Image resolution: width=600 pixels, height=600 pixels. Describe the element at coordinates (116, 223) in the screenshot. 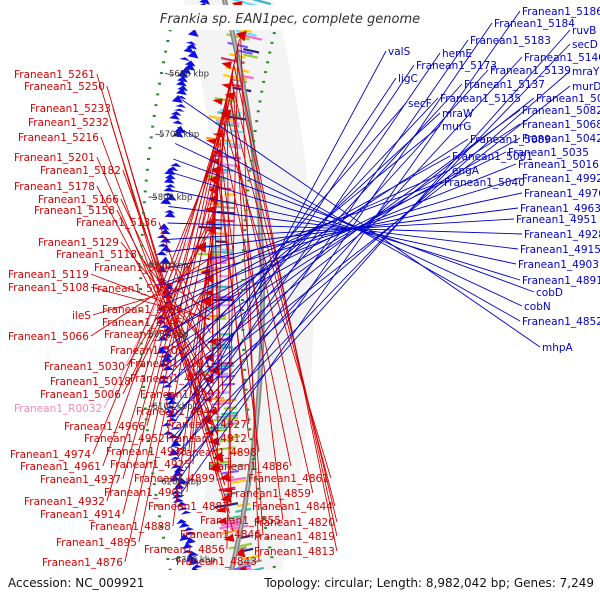

I see `left-feature-label: Franean1_5136` at that location.